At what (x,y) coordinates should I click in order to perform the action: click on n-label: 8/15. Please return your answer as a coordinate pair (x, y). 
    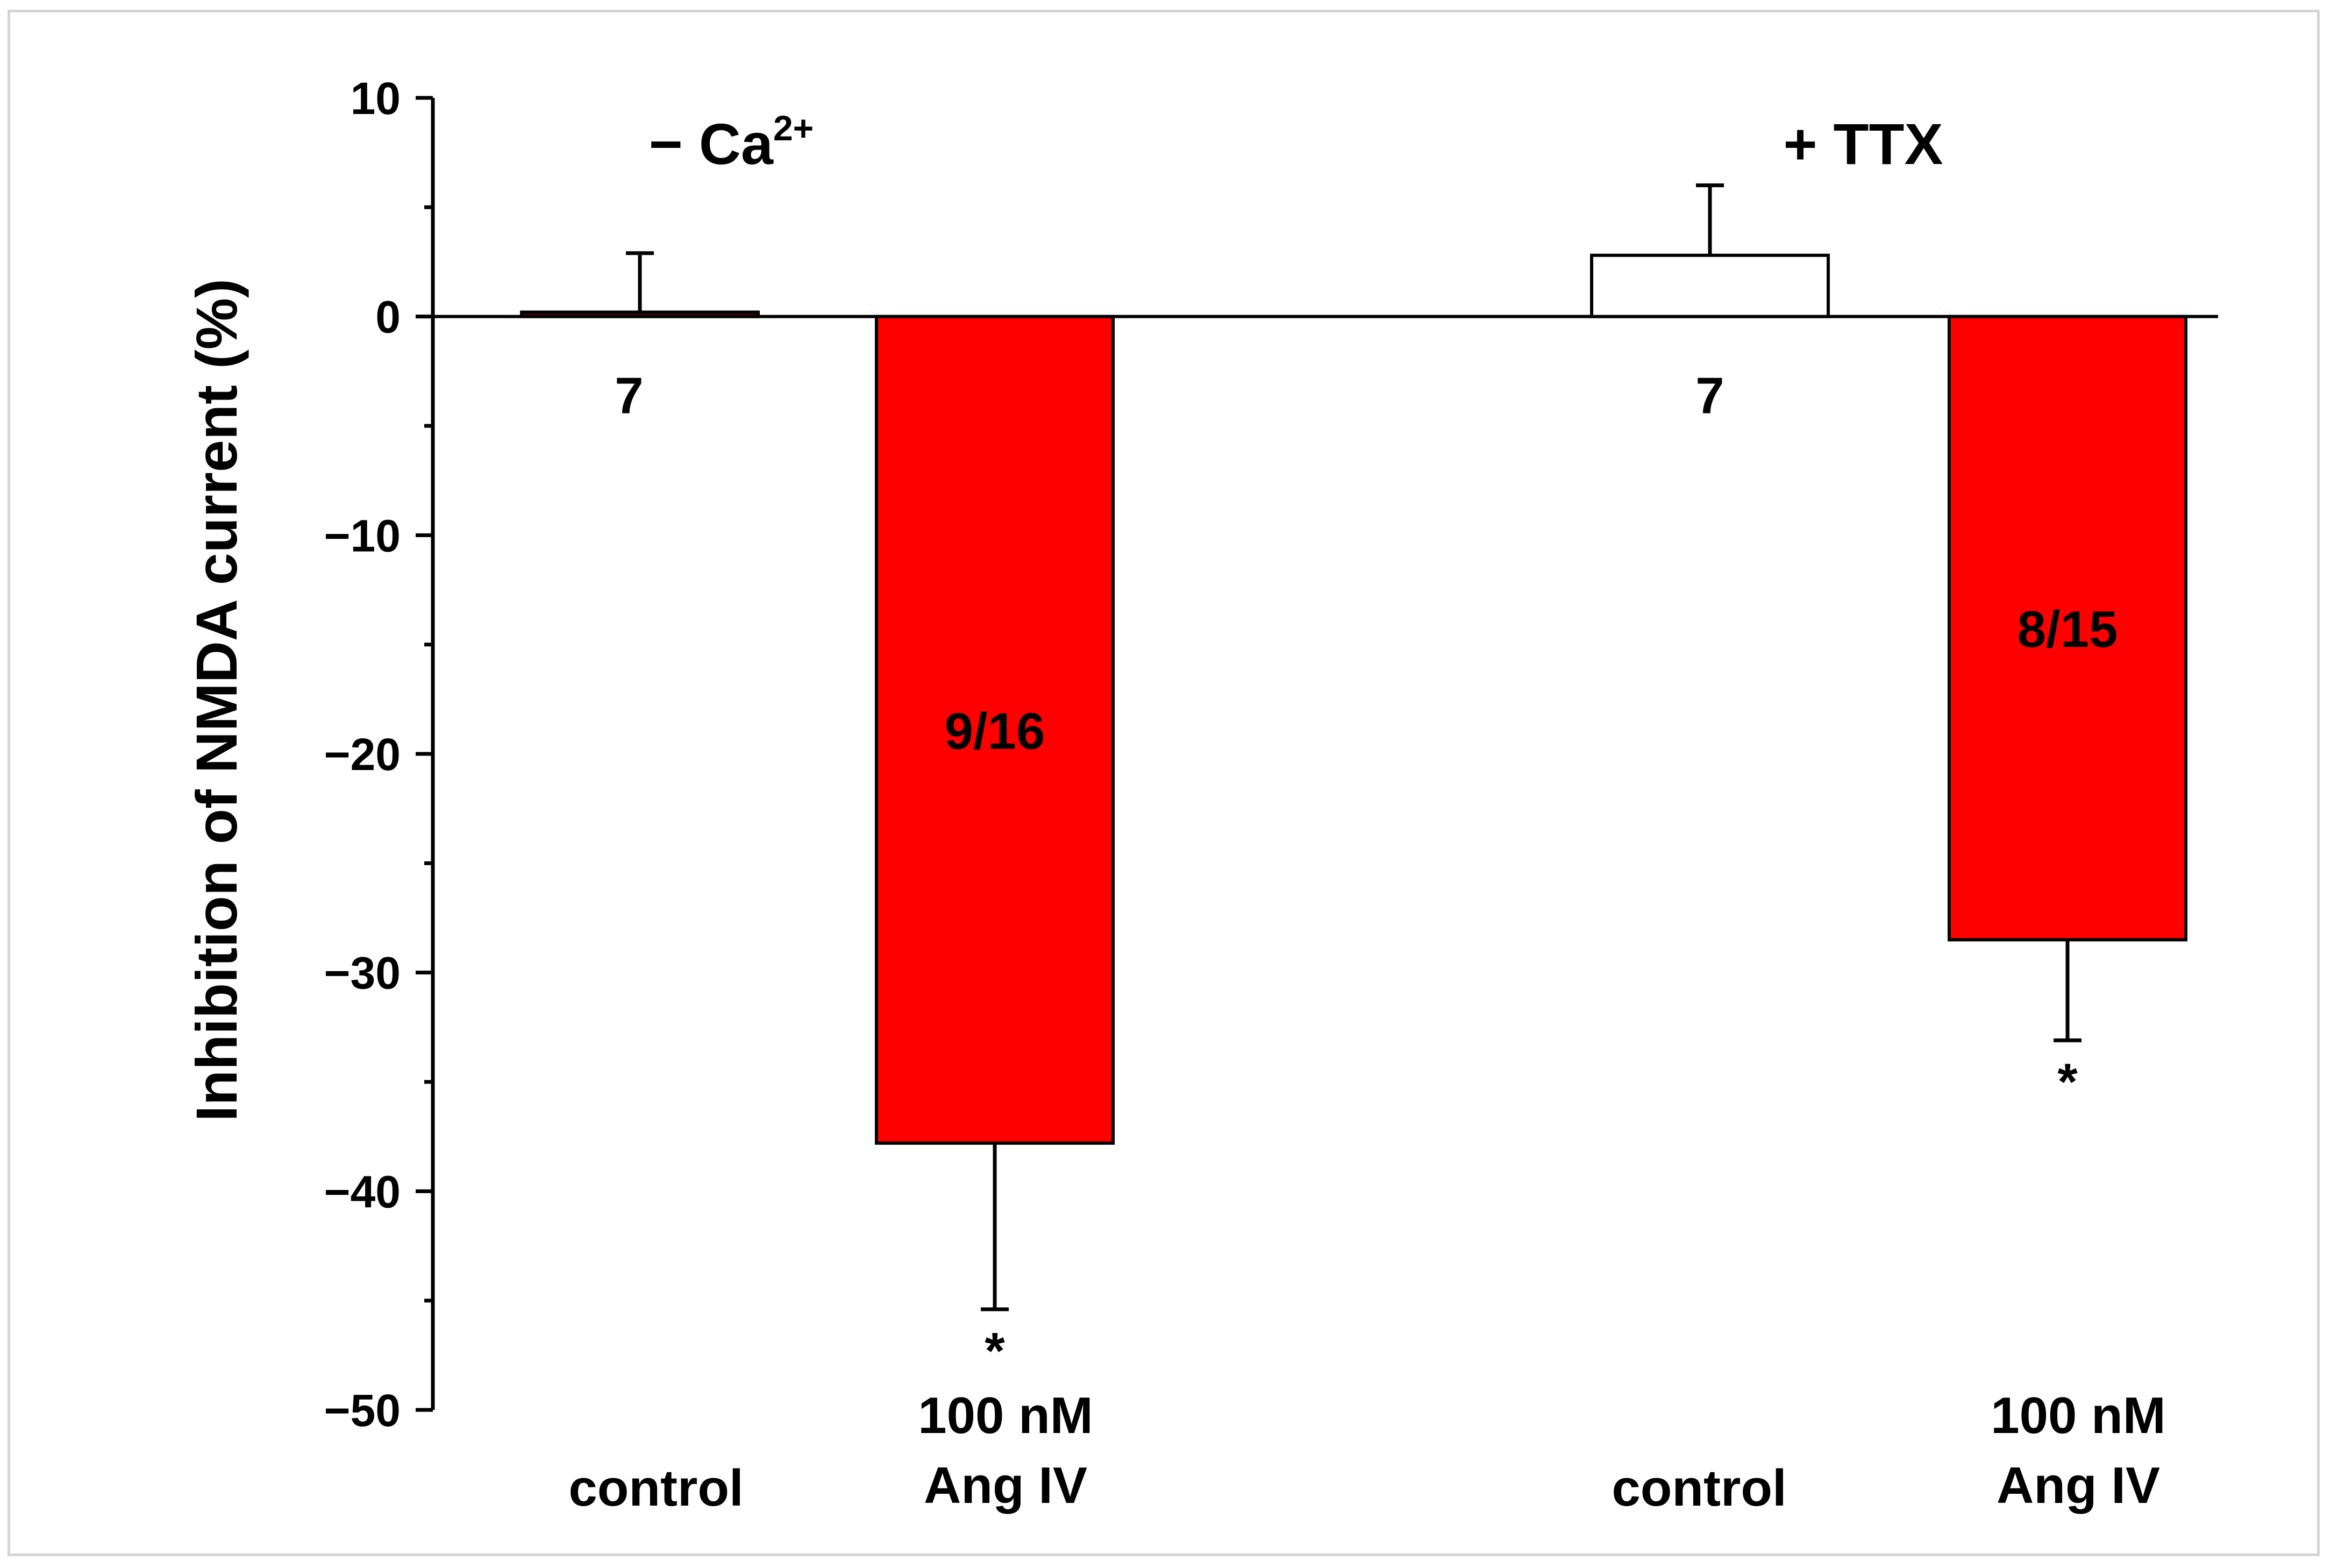
    Looking at the image, I should click on (2068, 629).